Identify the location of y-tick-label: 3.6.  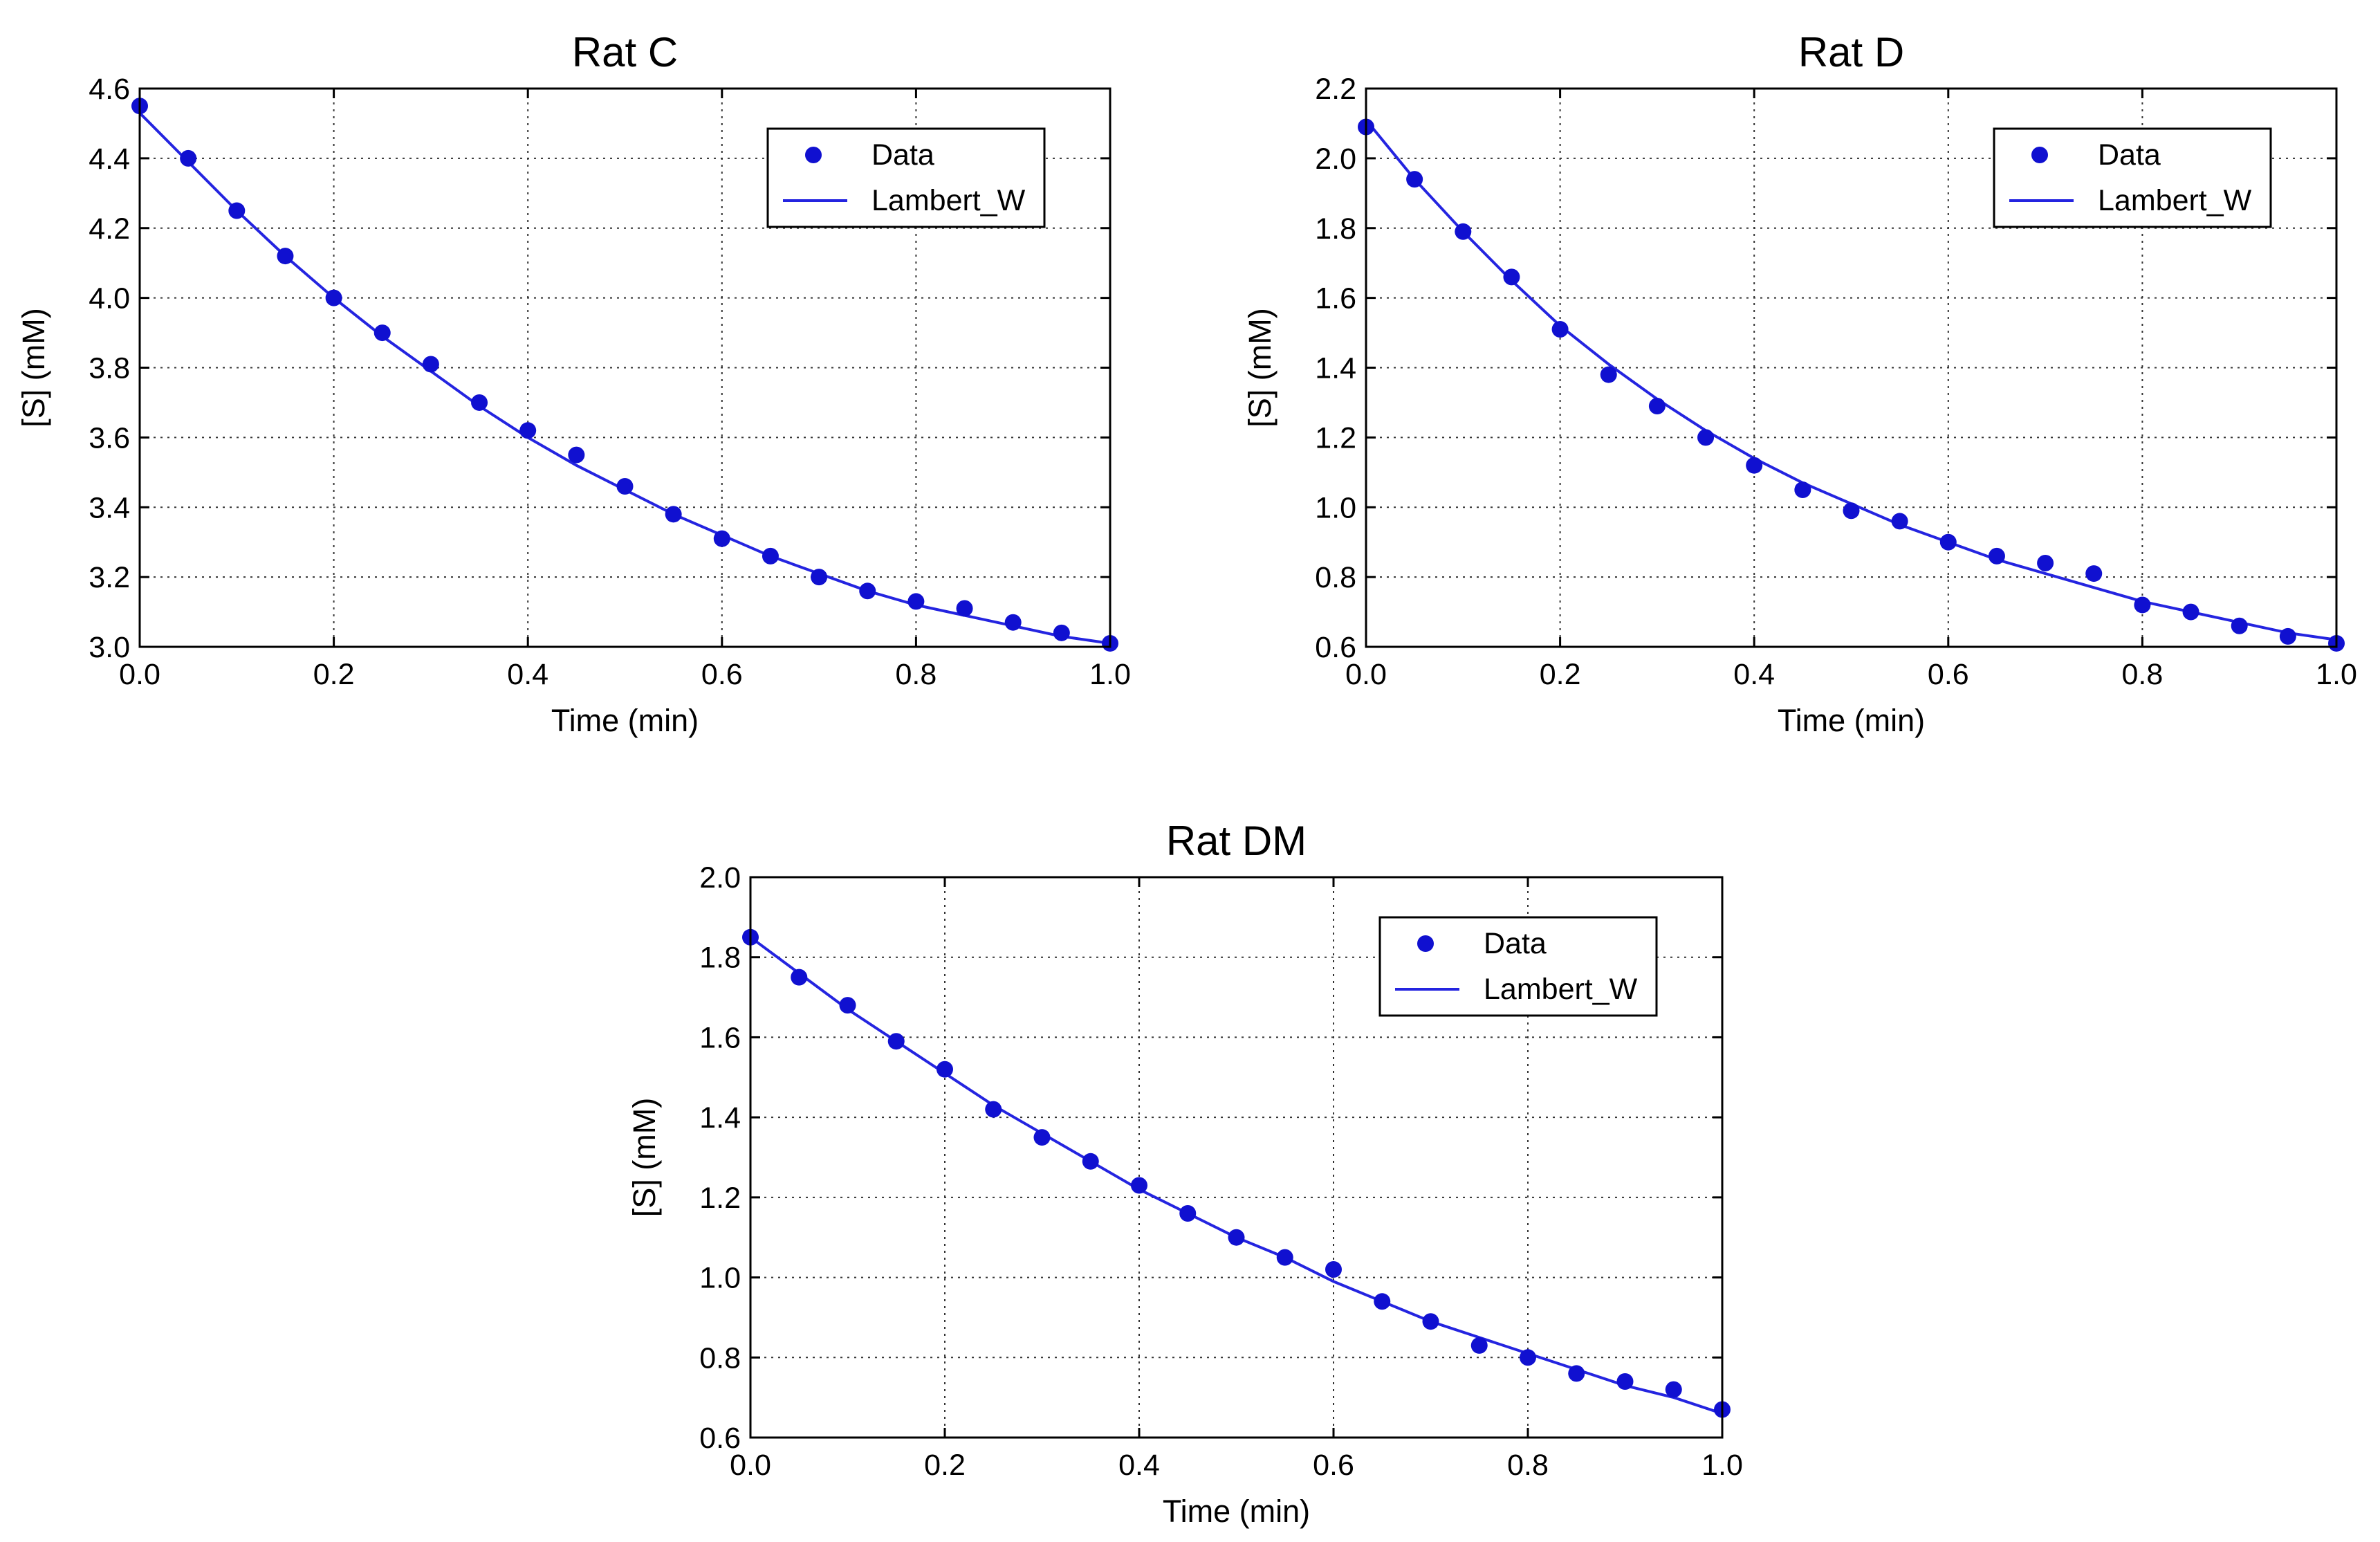
(109, 438).